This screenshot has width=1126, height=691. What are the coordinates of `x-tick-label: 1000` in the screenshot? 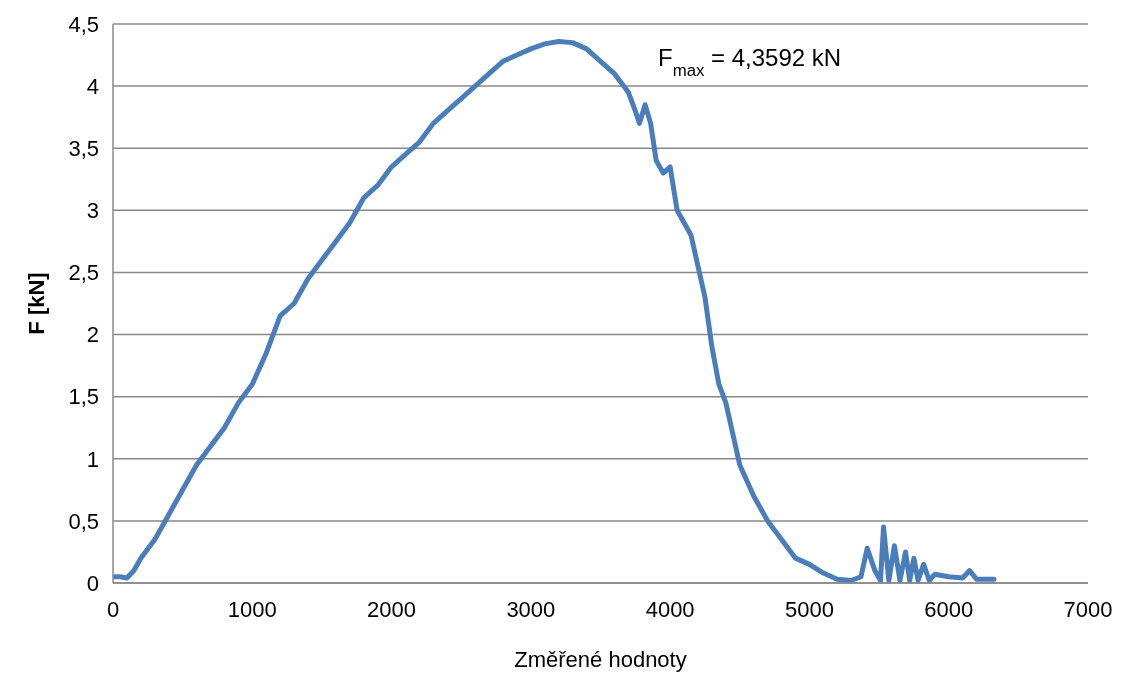 It's located at (252, 609).